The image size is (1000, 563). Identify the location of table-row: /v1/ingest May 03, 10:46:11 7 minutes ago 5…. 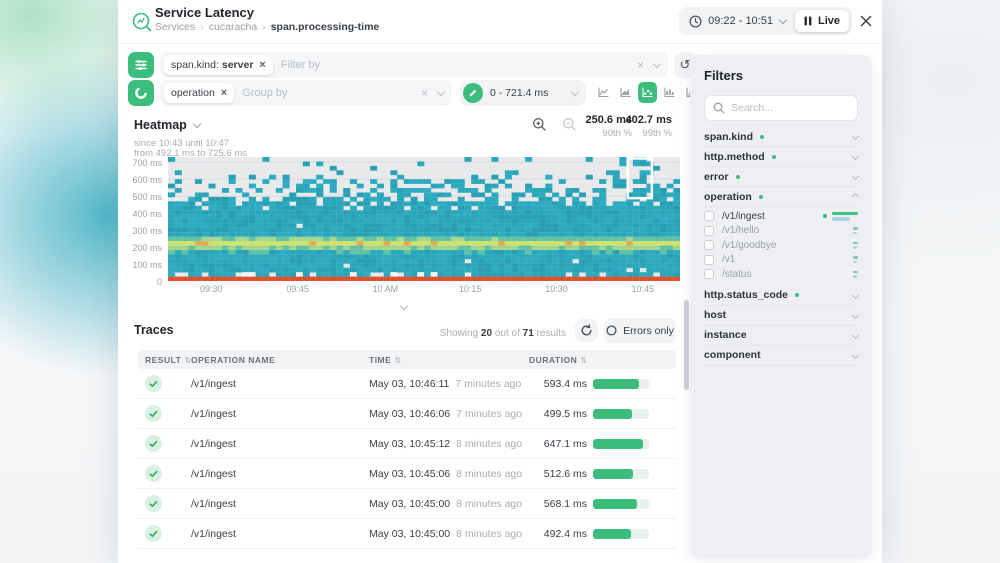
(407, 384).